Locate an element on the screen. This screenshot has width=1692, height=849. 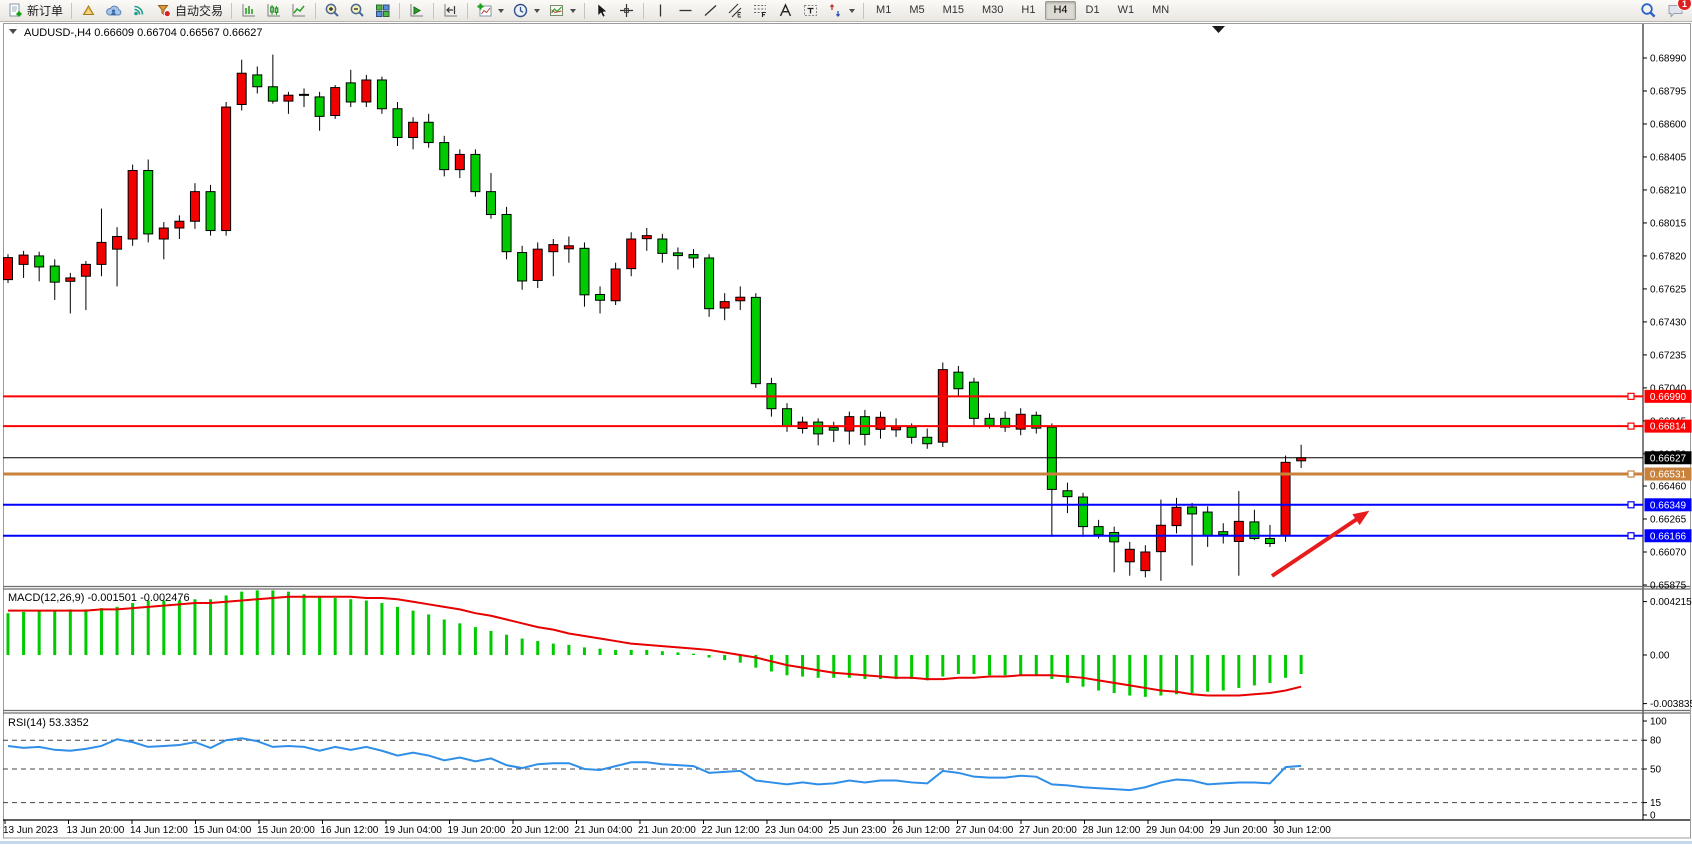
price-label: 0.66166 is located at coordinates (1668, 536).